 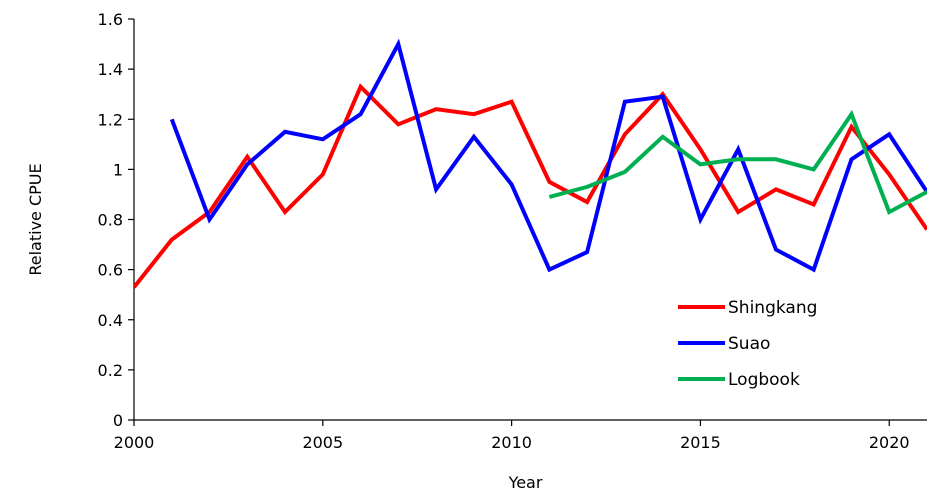 I want to click on legend-label-suao: Suao, so click(x=749, y=344).